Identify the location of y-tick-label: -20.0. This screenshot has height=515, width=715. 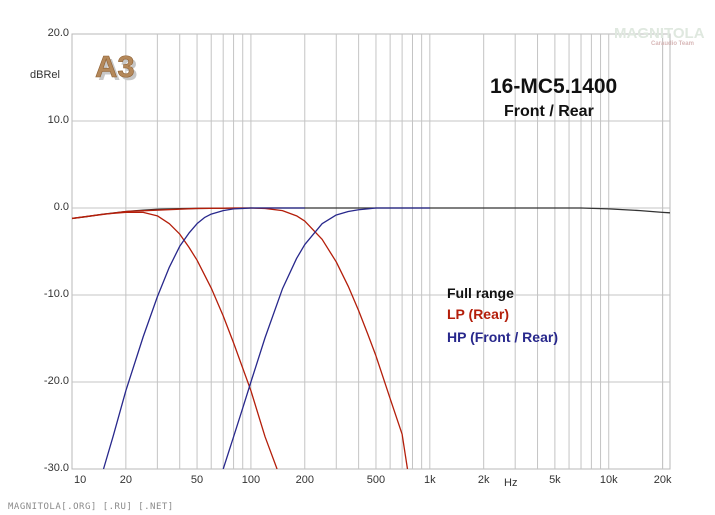
(56, 381).